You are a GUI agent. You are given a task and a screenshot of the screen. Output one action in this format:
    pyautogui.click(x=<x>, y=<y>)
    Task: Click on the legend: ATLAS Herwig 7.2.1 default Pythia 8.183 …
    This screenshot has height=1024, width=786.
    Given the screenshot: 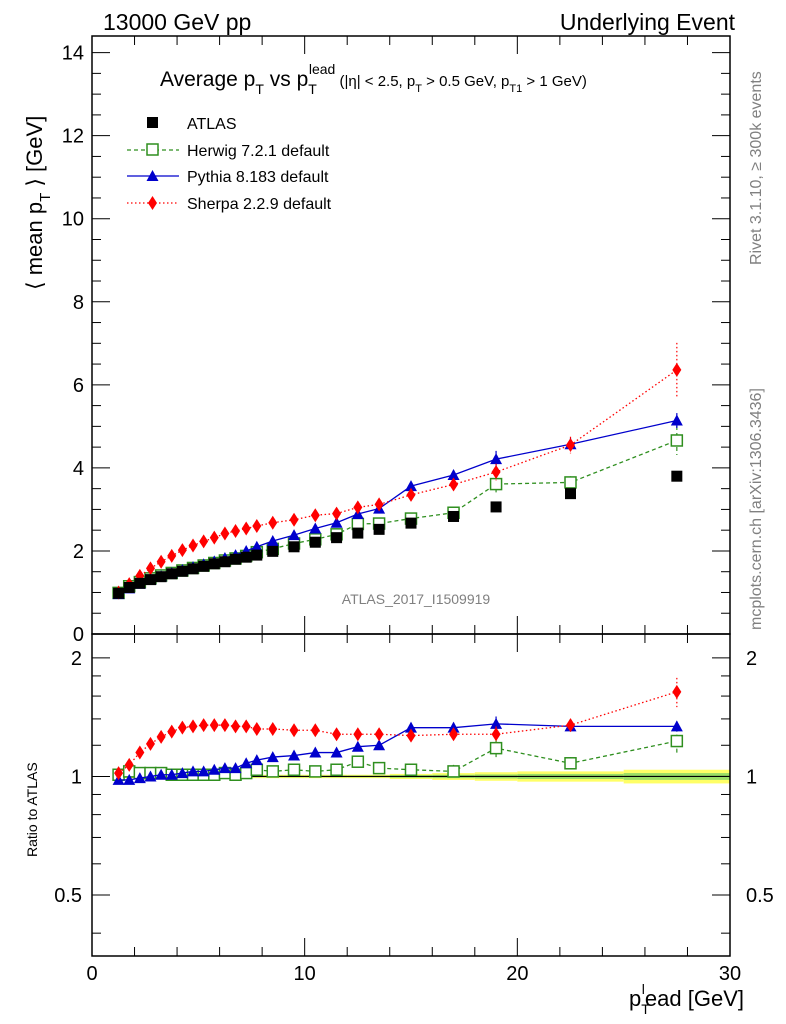 What is the action you would take?
    pyautogui.click(x=229, y=164)
    